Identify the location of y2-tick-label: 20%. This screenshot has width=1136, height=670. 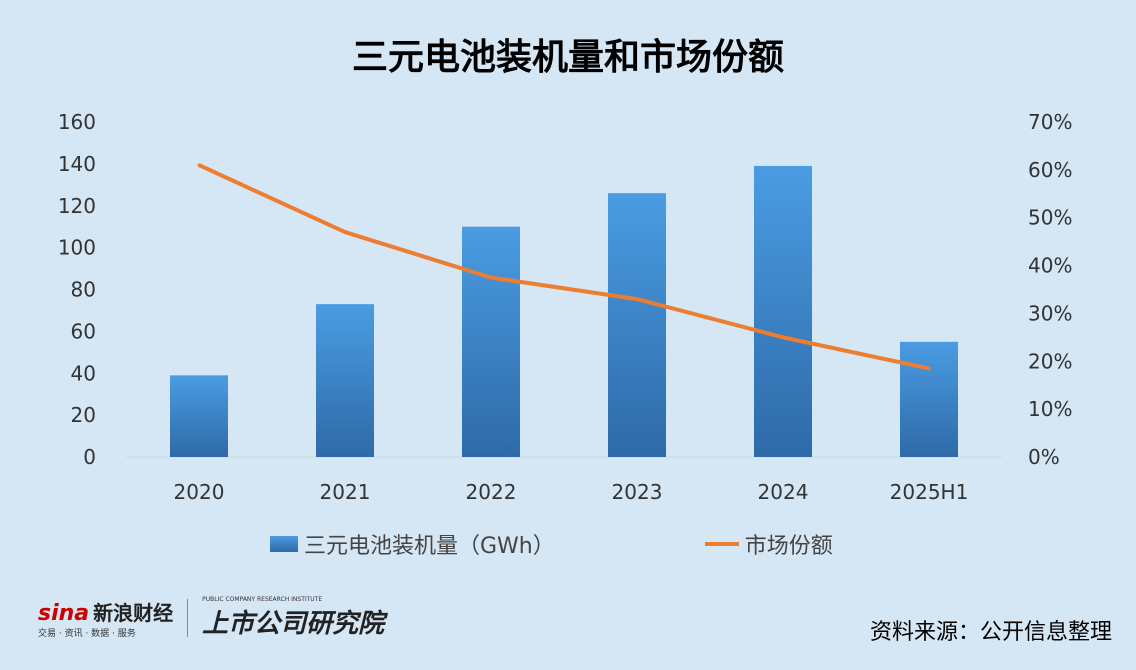
(1050, 361).